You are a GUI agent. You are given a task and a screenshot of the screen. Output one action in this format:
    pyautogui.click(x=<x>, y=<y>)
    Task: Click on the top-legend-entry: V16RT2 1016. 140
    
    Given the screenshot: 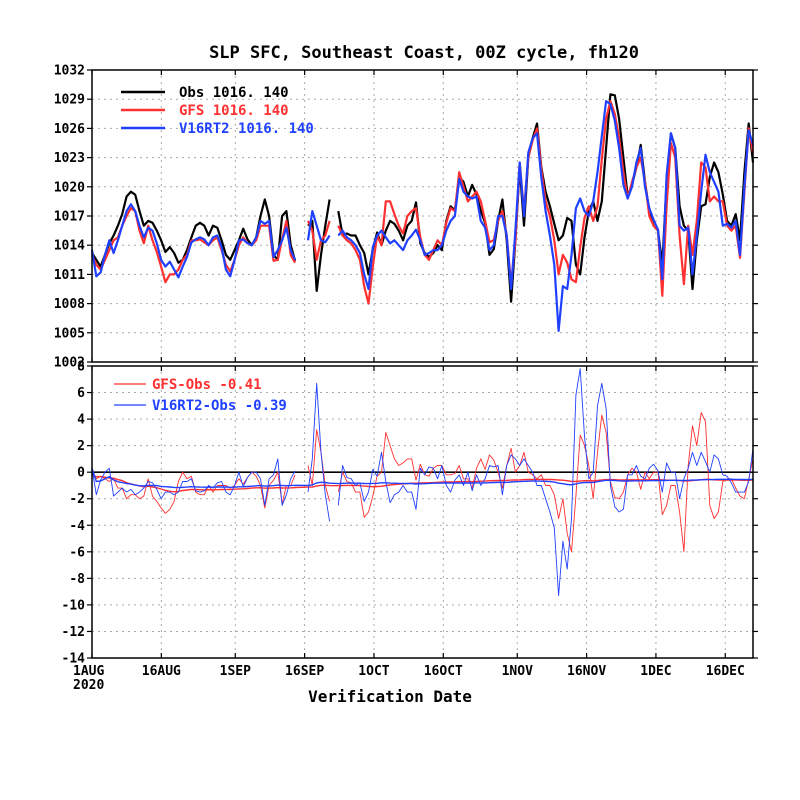 What is the action you would take?
    pyautogui.click(x=246, y=129)
    